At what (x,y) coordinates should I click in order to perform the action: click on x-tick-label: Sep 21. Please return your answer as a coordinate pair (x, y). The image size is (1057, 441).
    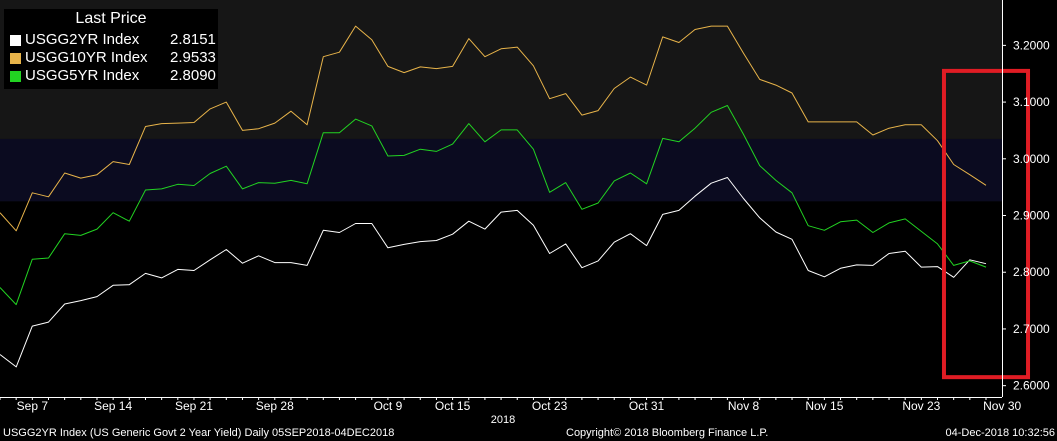
    Looking at the image, I should click on (194, 406).